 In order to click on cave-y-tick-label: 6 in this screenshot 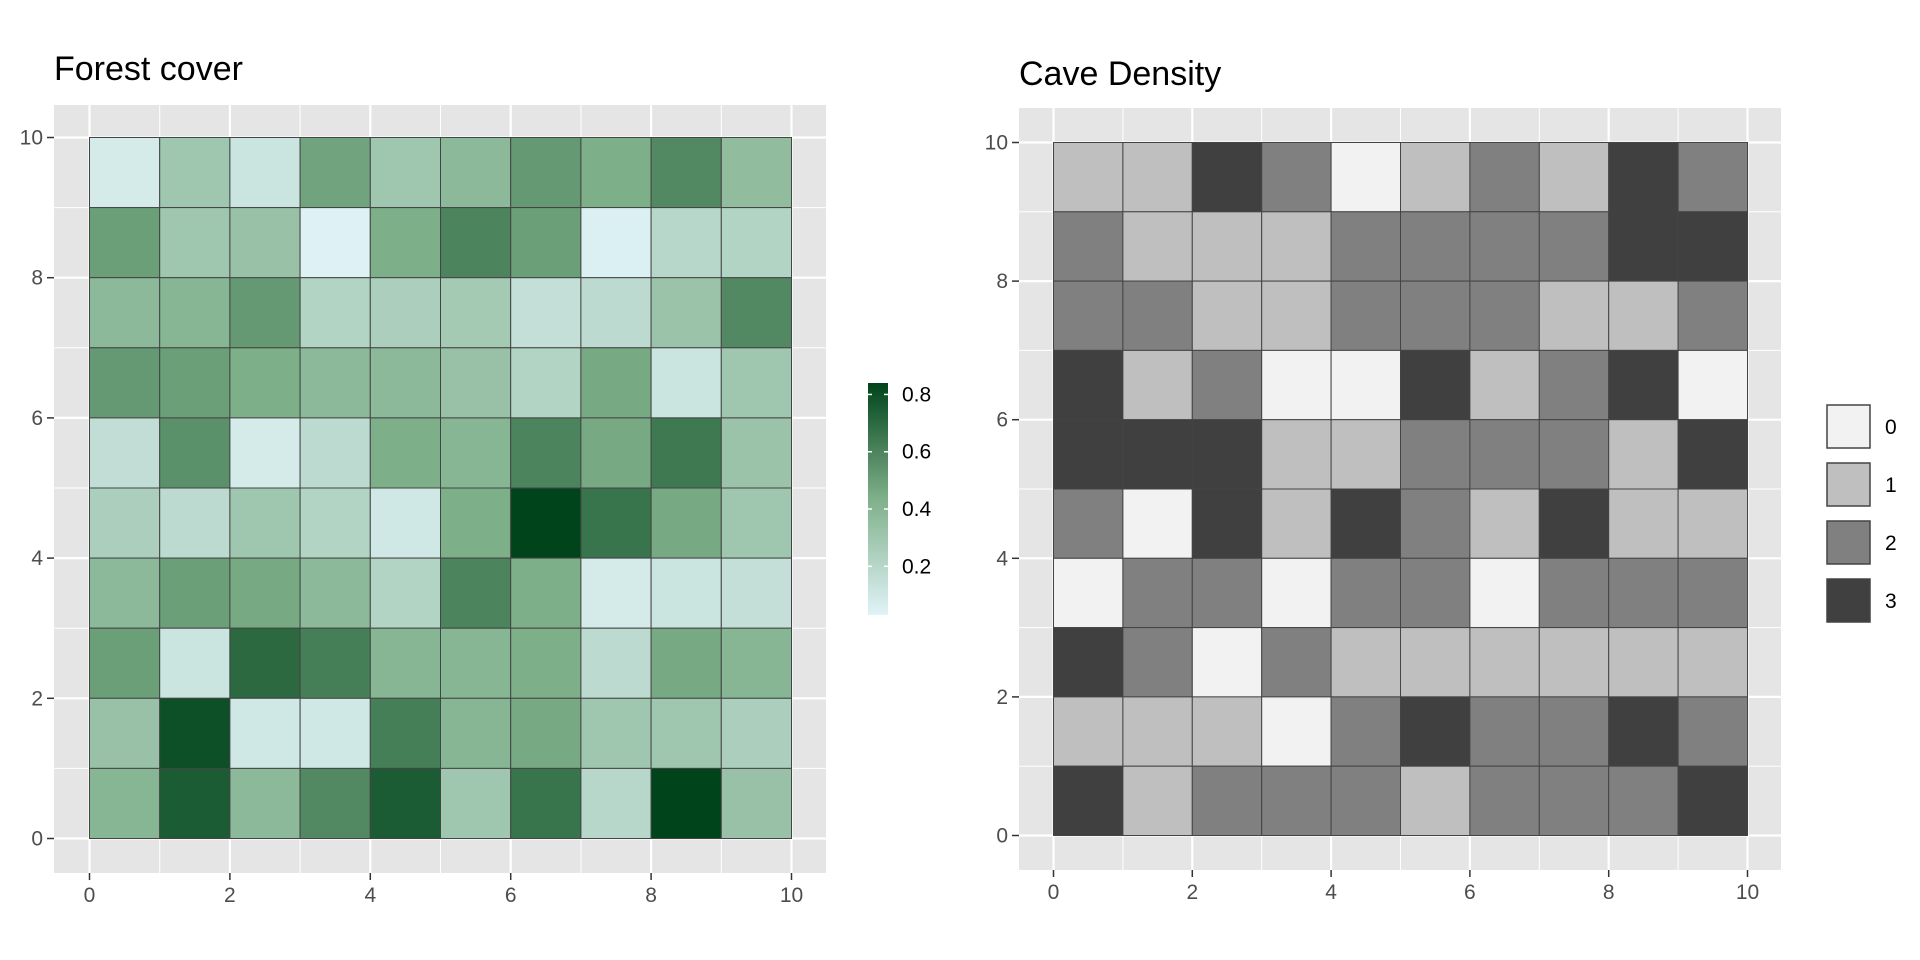, I will do `click(1002, 420)`.